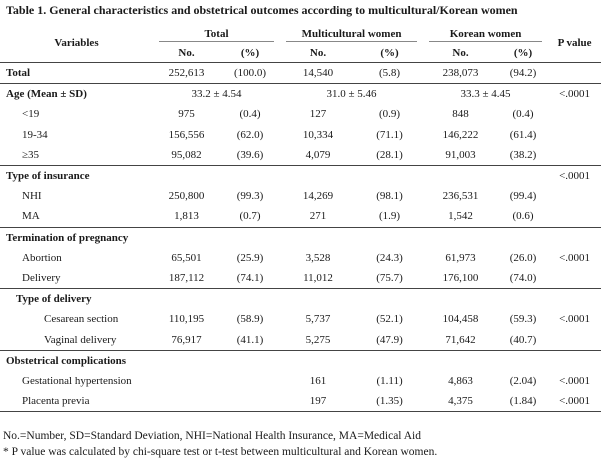 The image size is (601, 463). Describe the element at coordinates (250, 216) in the screenshot. I see `total-pct-cell: (0.7)` at that location.